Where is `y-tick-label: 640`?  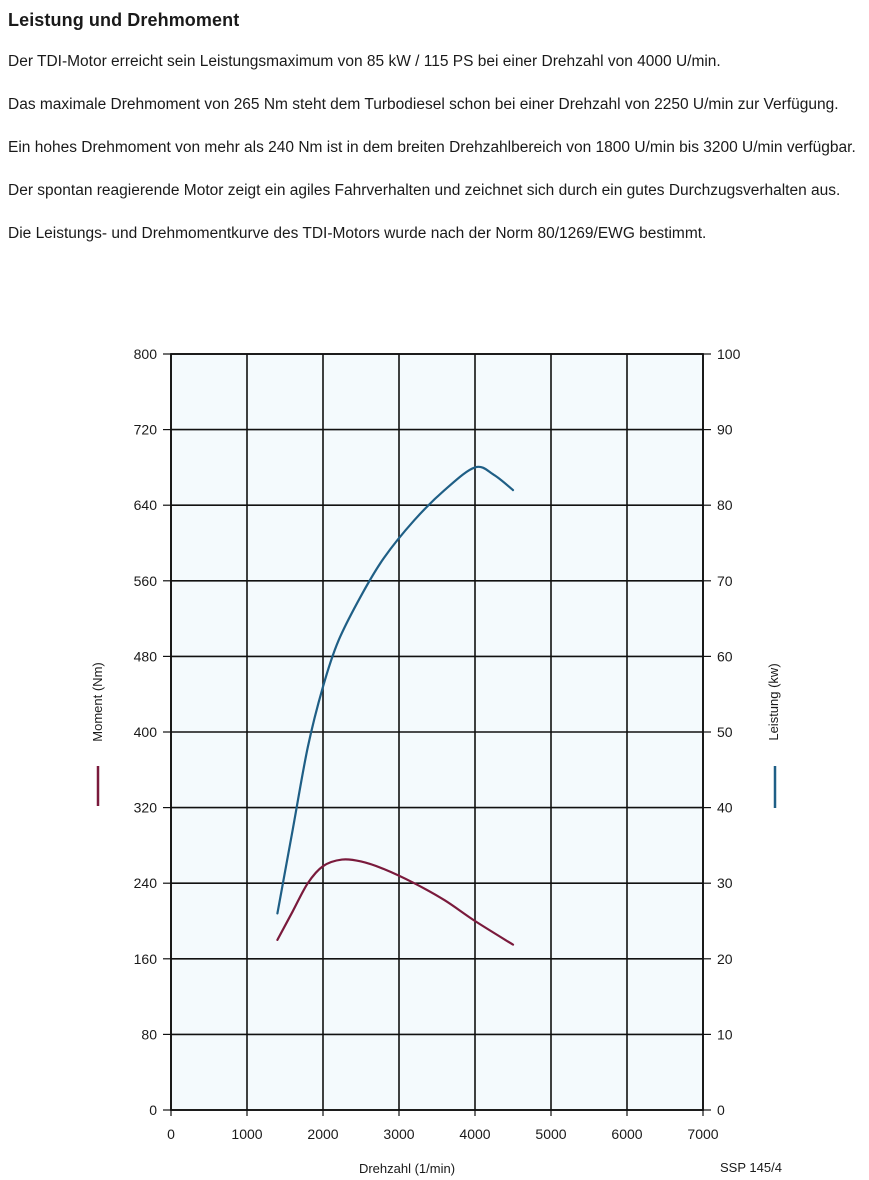
y-tick-label: 640 is located at coordinates (146, 505).